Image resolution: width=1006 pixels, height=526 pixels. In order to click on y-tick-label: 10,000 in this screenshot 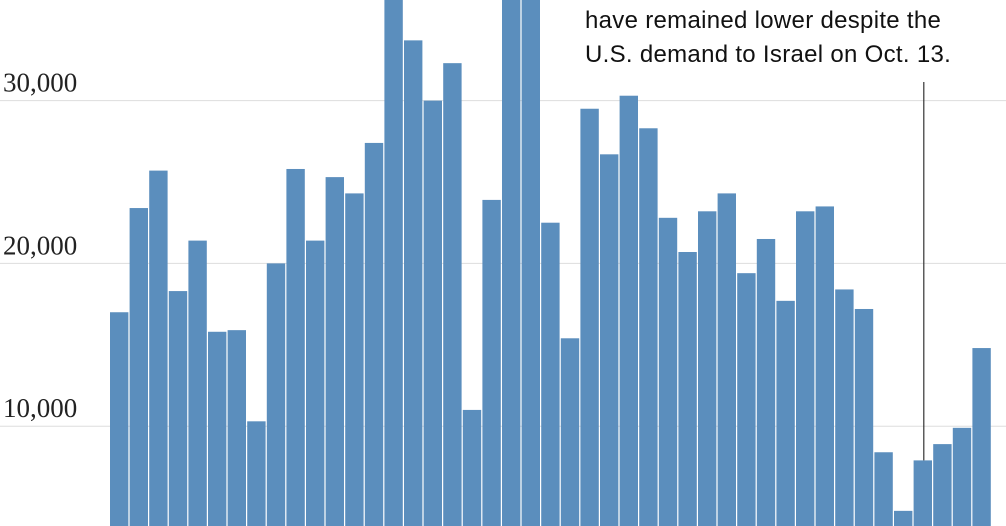, I will do `click(40, 408)`.